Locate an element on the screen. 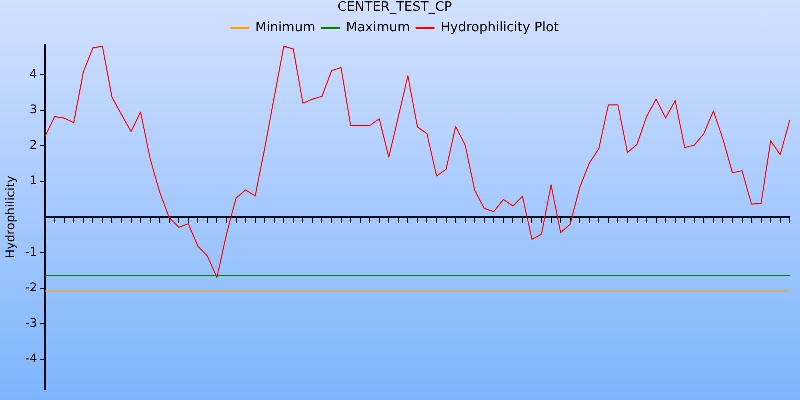 This screenshot has height=400, width=800. y-tick-label: 3 is located at coordinates (34, 109).